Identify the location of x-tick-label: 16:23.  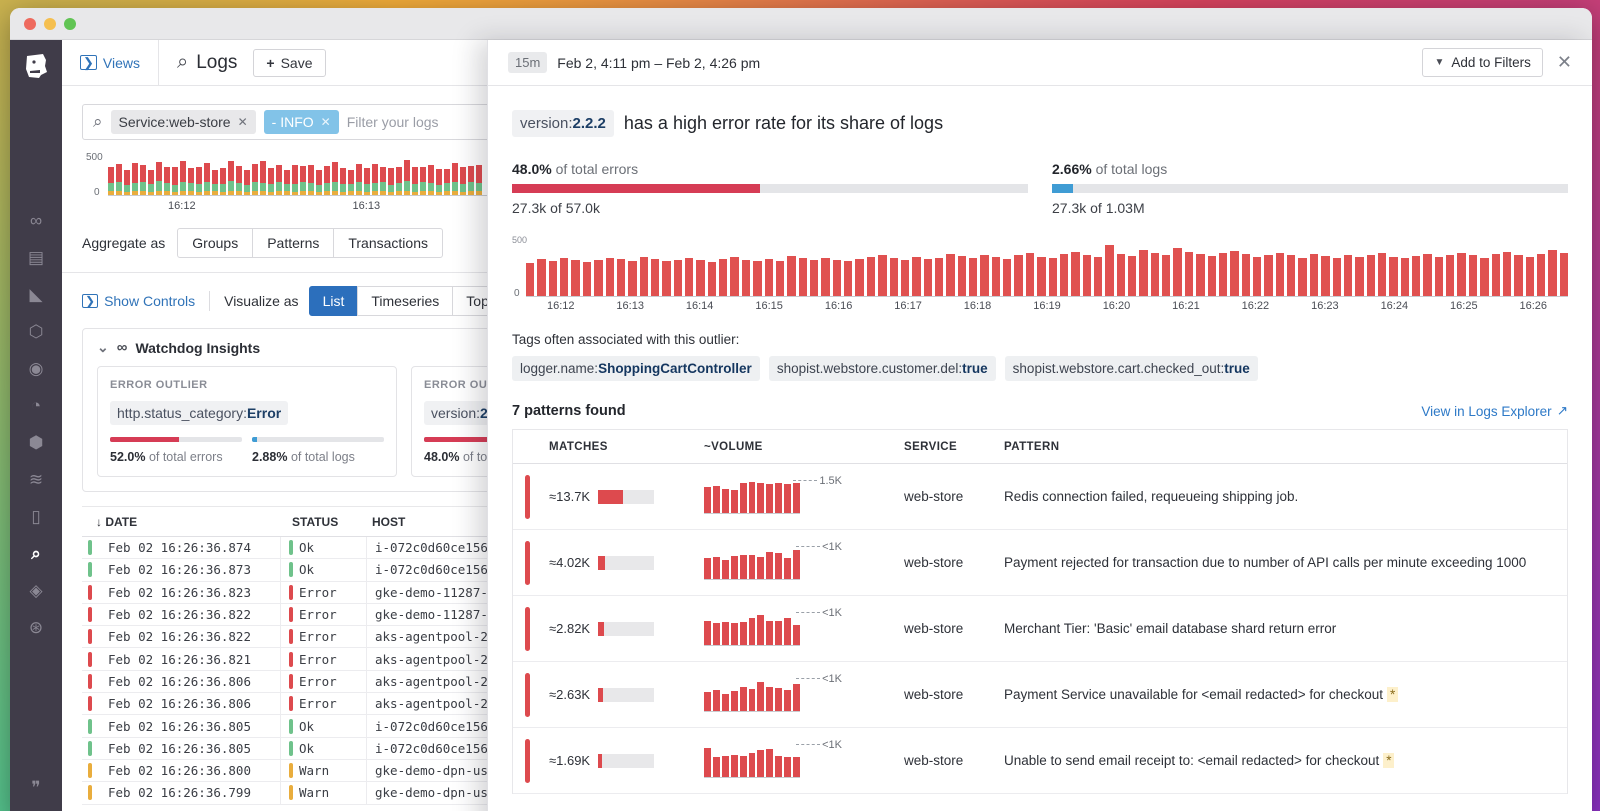
(1325, 306).